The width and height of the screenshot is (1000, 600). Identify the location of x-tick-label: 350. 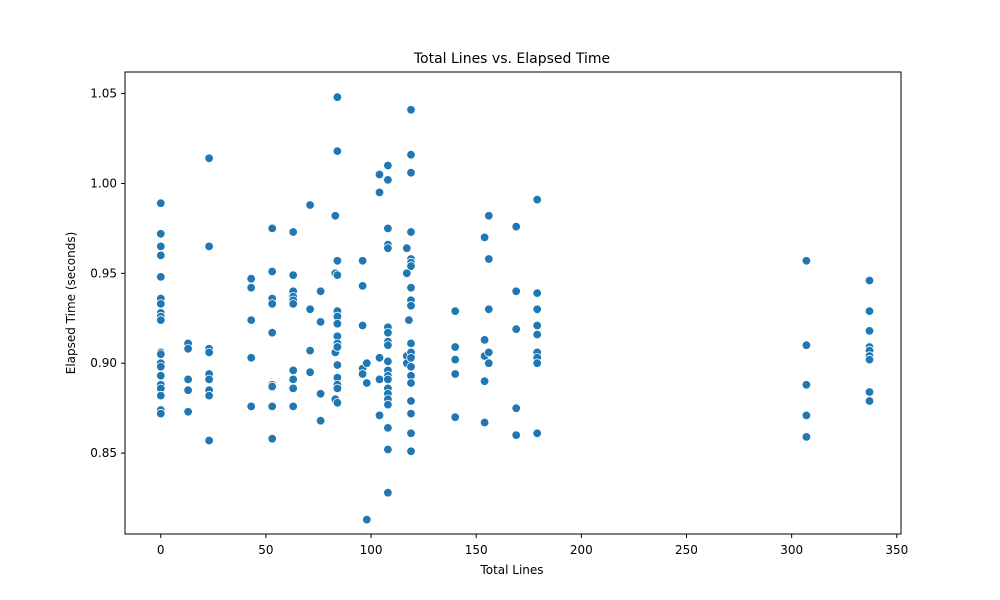
(896, 550).